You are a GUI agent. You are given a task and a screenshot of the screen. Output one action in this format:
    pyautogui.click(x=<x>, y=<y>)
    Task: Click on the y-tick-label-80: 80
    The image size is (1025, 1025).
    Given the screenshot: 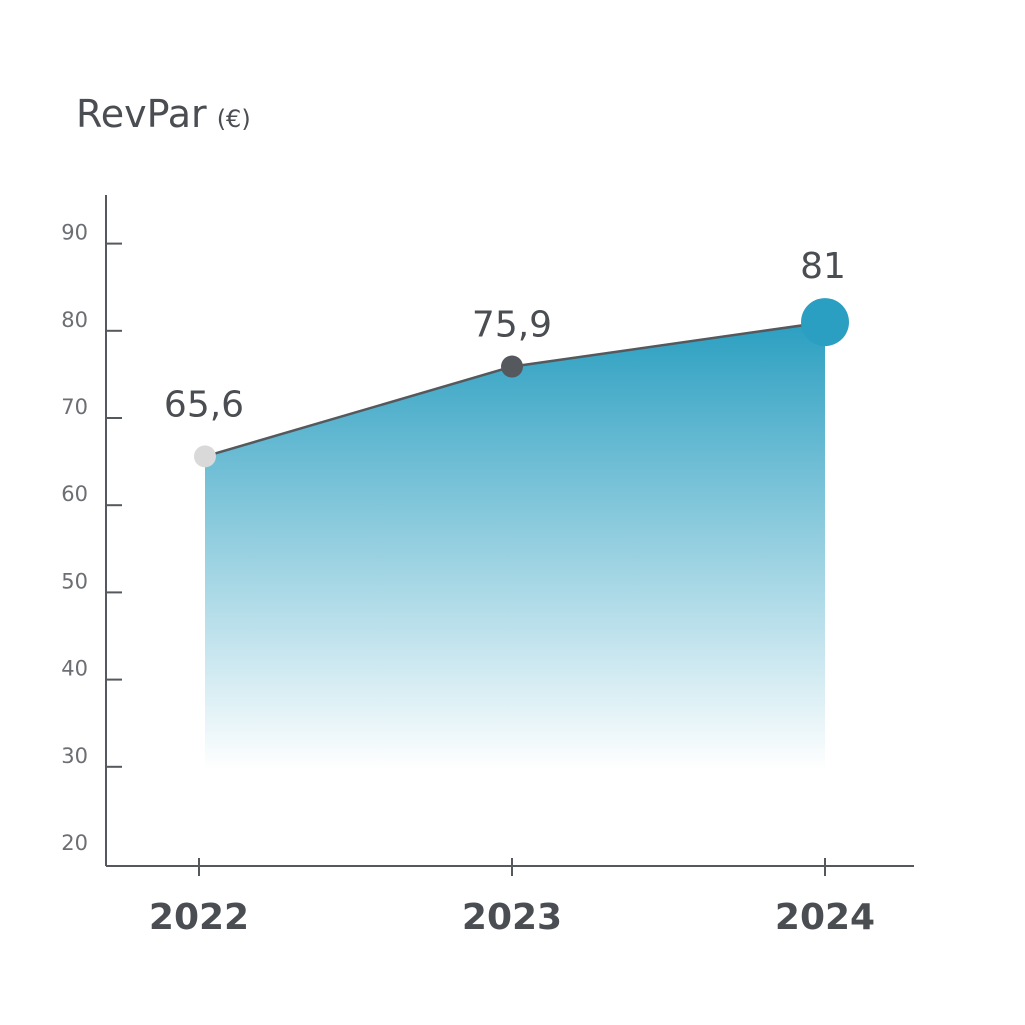 What is the action you would take?
    pyautogui.click(x=74, y=320)
    